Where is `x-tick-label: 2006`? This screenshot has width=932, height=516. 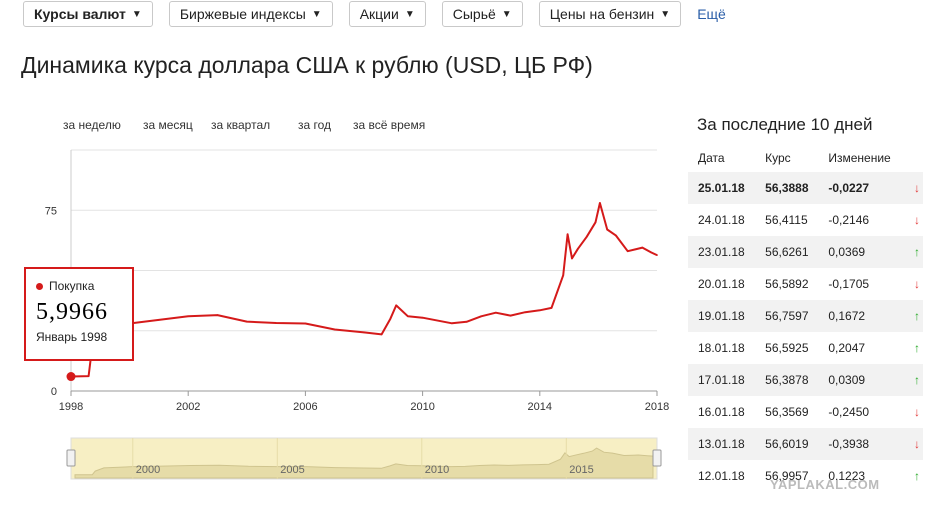 x-tick-label: 2006 is located at coordinates (305, 407).